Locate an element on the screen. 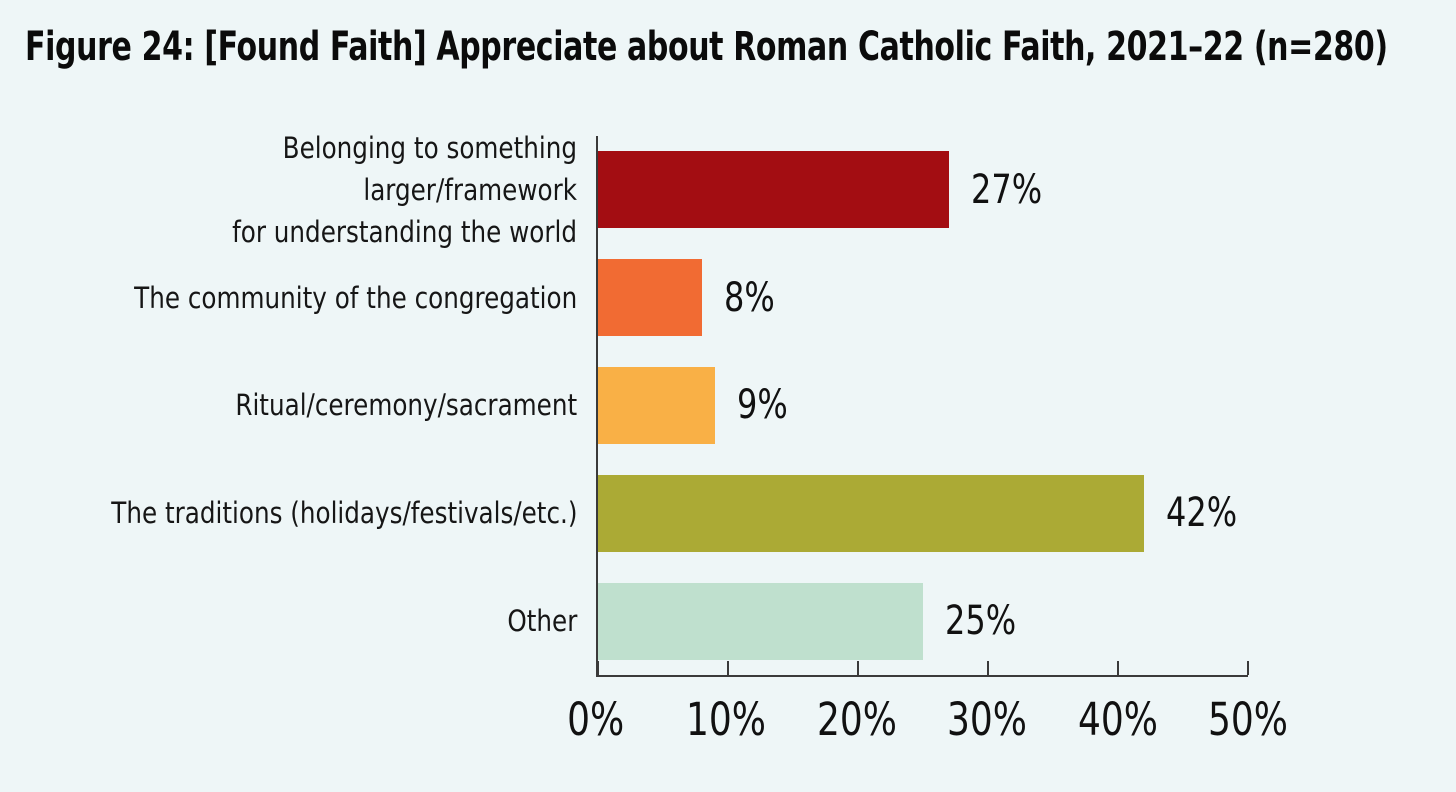  value-label: 9% is located at coordinates (762, 405).